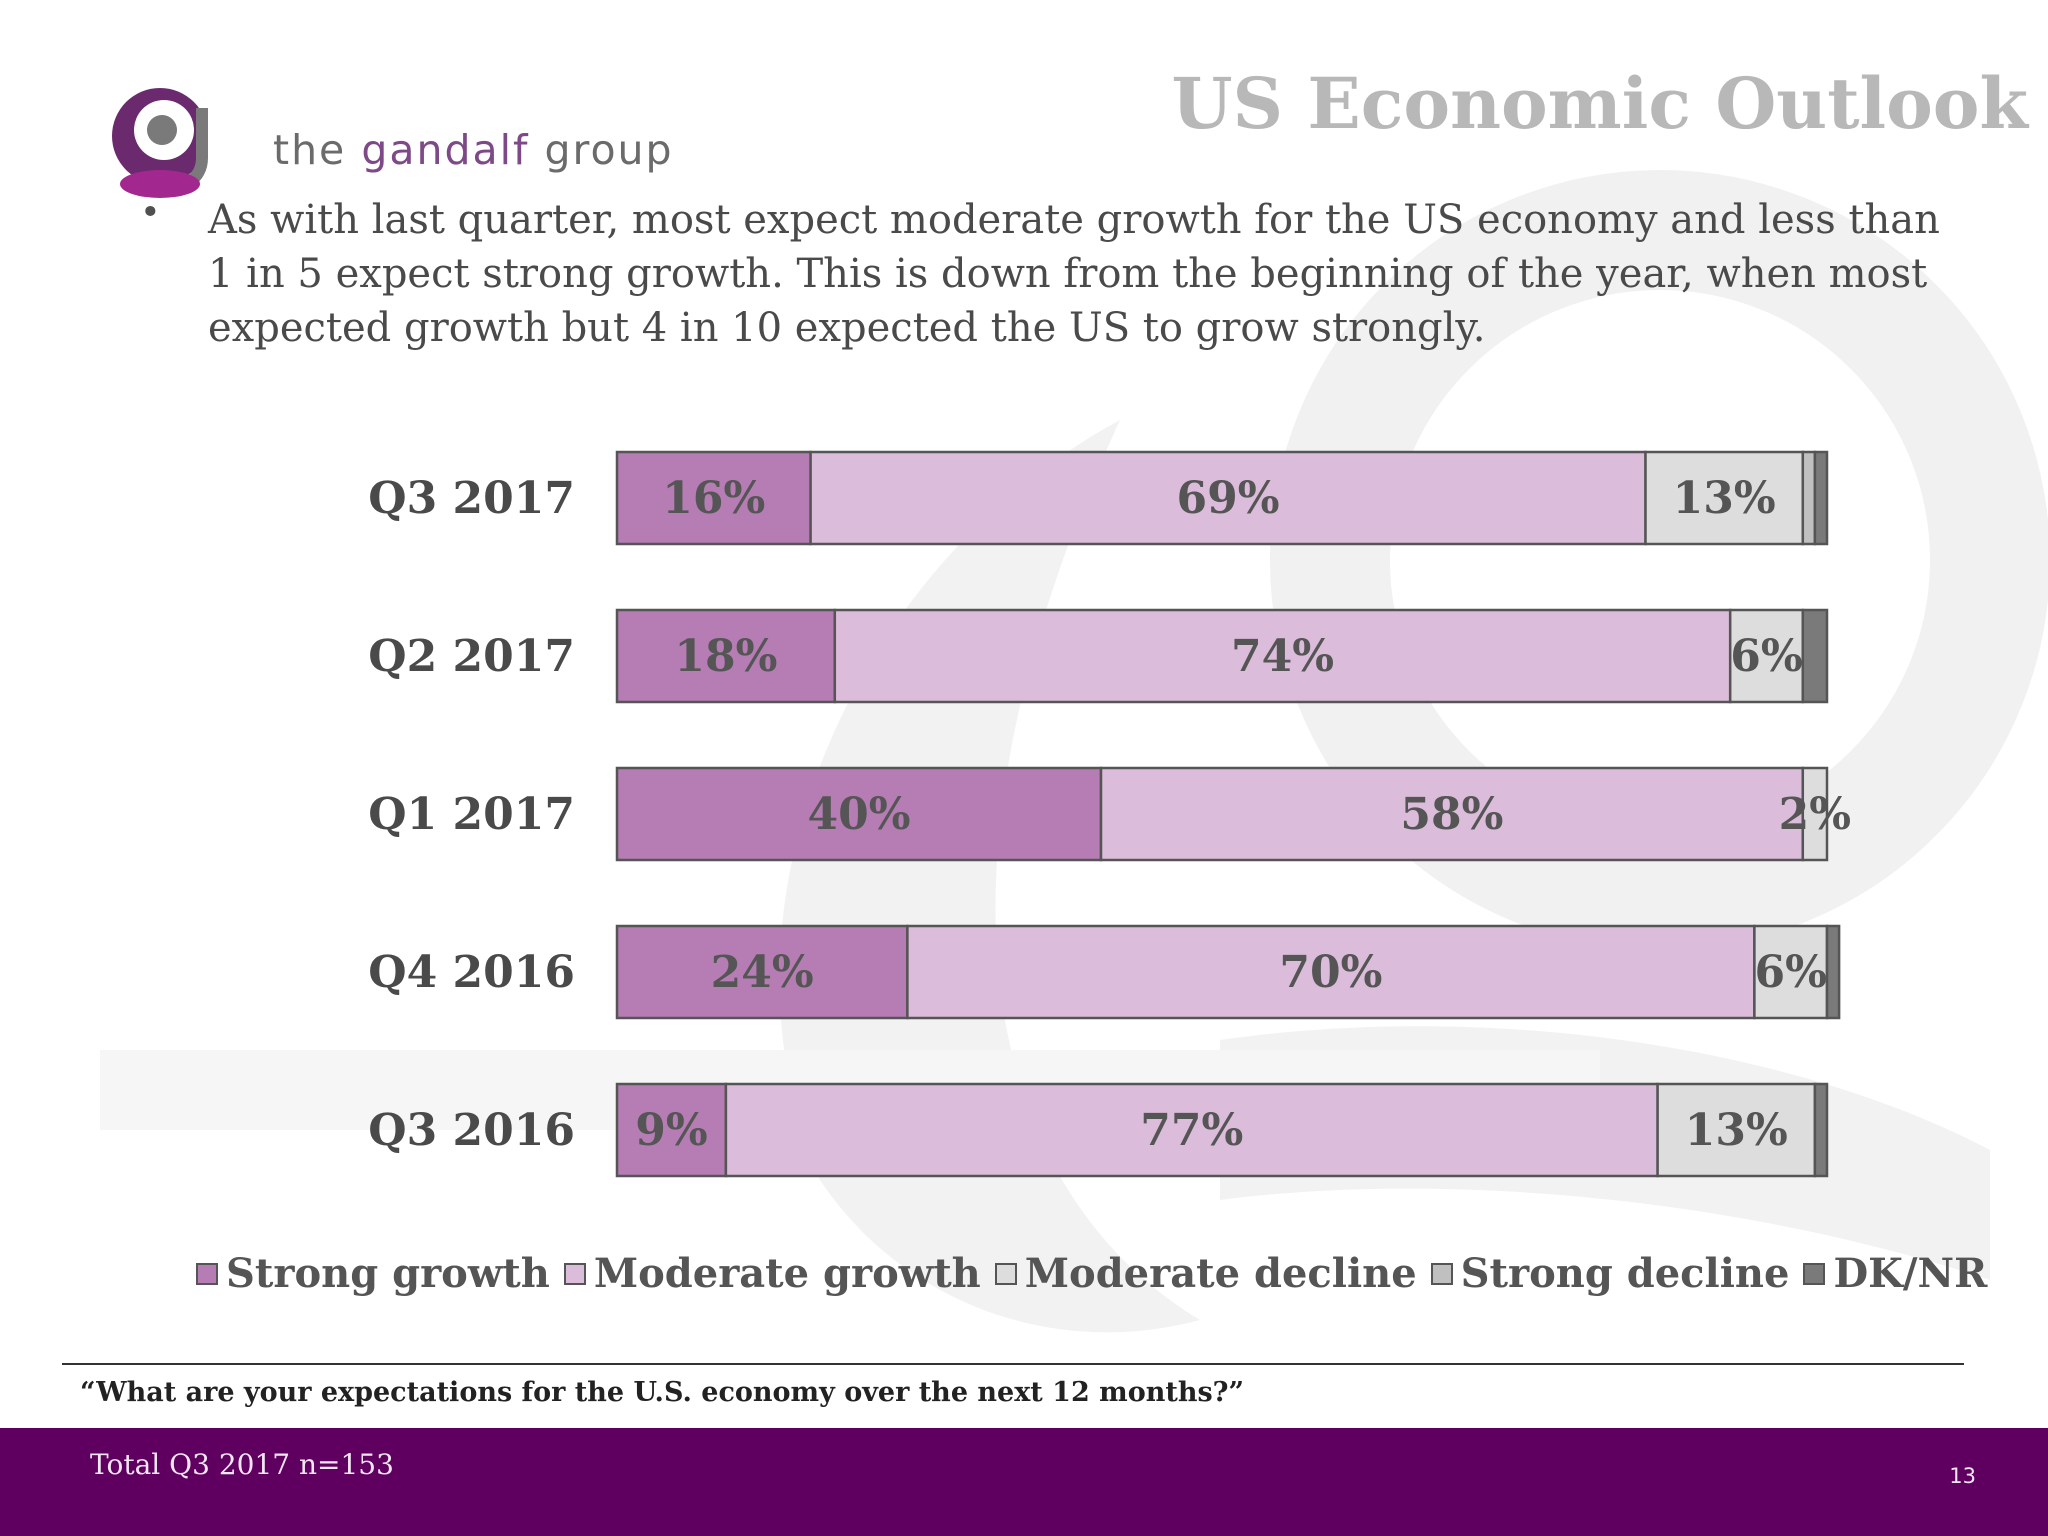 The height and width of the screenshot is (1536, 2048). I want to click on legend-label: Moderate growth, so click(787, 1273).